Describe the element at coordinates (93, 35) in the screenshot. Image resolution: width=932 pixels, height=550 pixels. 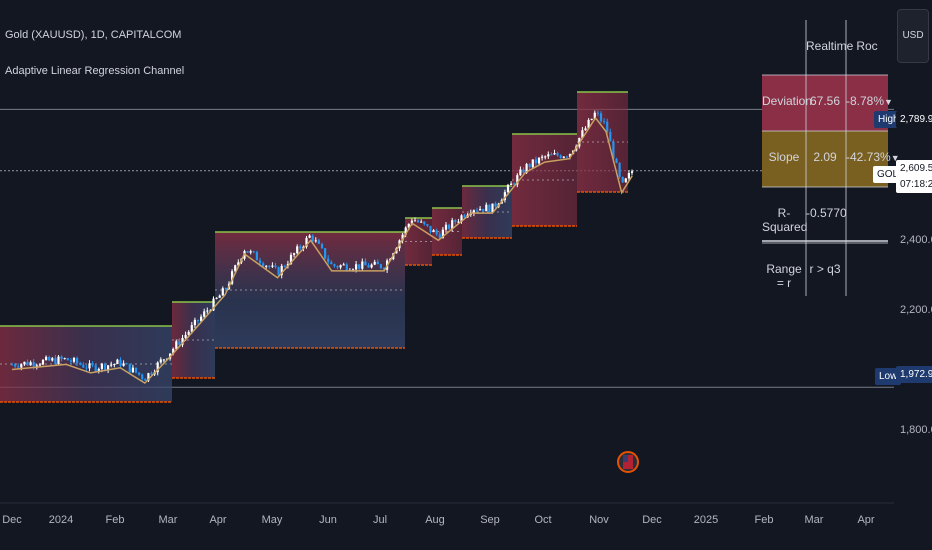
I see `symbol-title: Gold (XAUUSD), 1D, CAPITALCOM` at that location.